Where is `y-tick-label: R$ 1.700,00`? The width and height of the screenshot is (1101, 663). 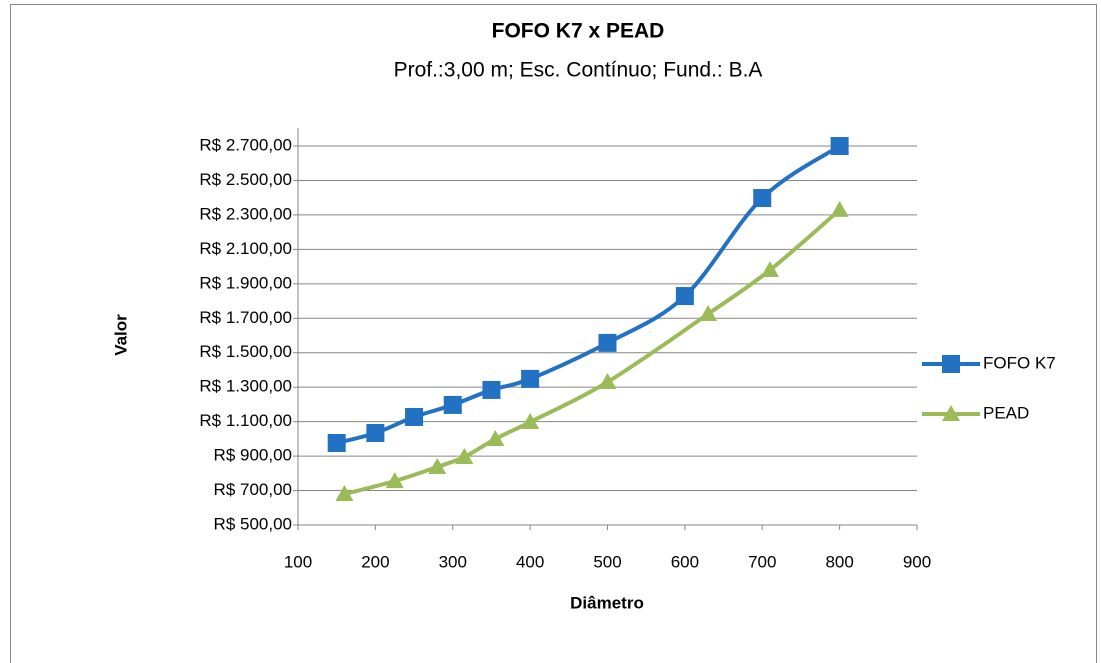
y-tick-label: R$ 1.700,00 is located at coordinates (245, 317).